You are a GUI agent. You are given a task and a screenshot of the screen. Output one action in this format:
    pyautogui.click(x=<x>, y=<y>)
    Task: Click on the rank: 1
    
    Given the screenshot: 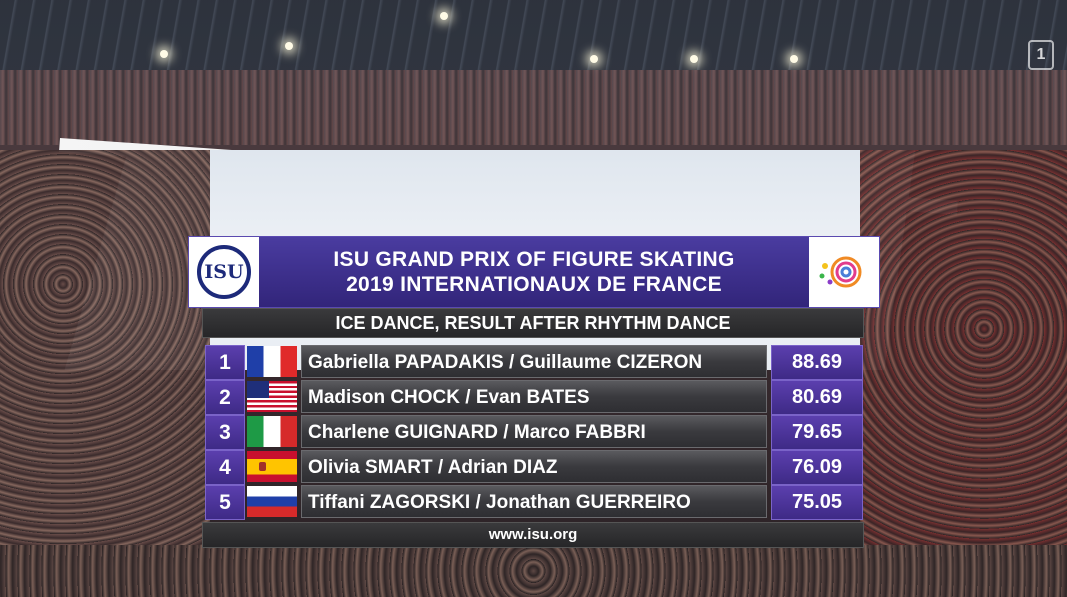 What is the action you would take?
    pyautogui.click(x=225, y=362)
    